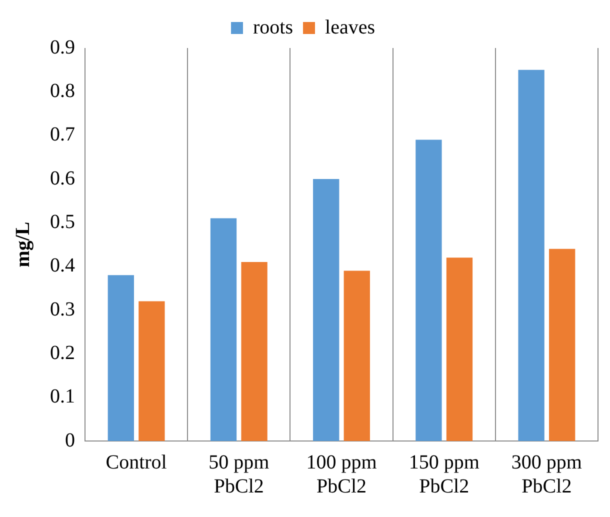 Image resolution: width=610 pixels, height=517 pixels. Describe the element at coordinates (444, 474) in the screenshot. I see `x-tick-label: 150 ppm PbCl2` at that location.